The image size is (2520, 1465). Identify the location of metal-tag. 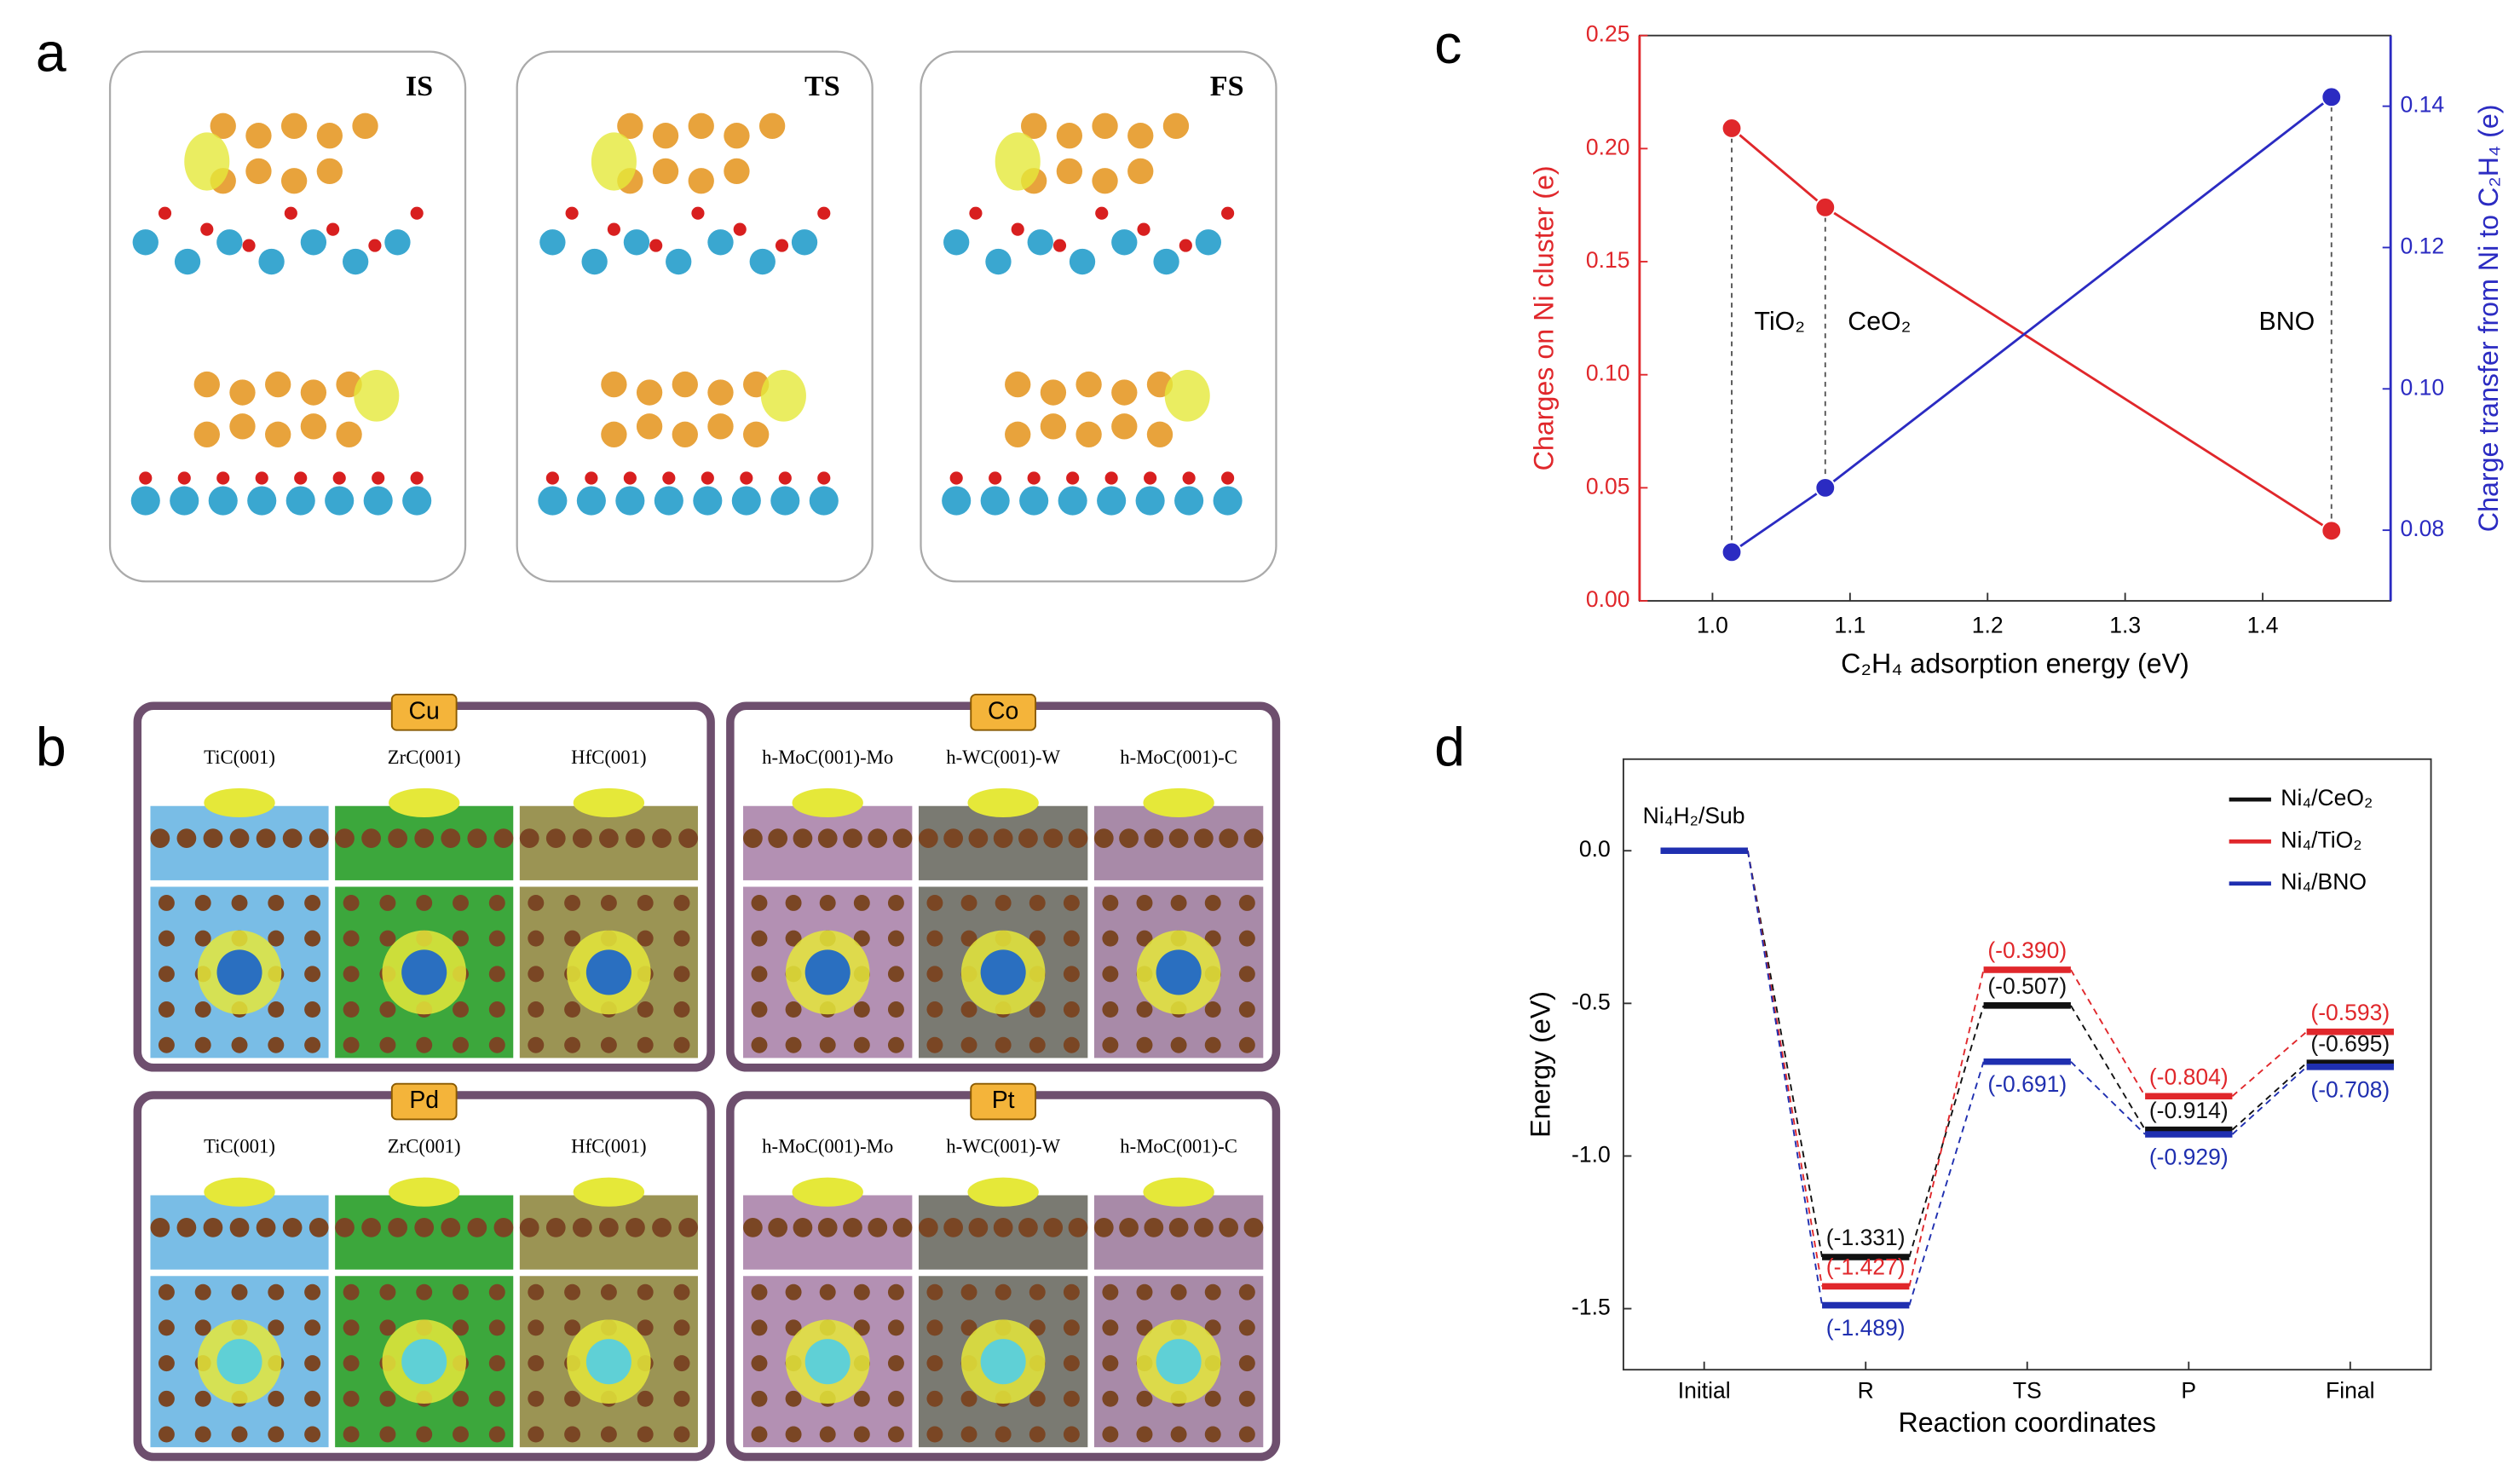
(1003, 1101).